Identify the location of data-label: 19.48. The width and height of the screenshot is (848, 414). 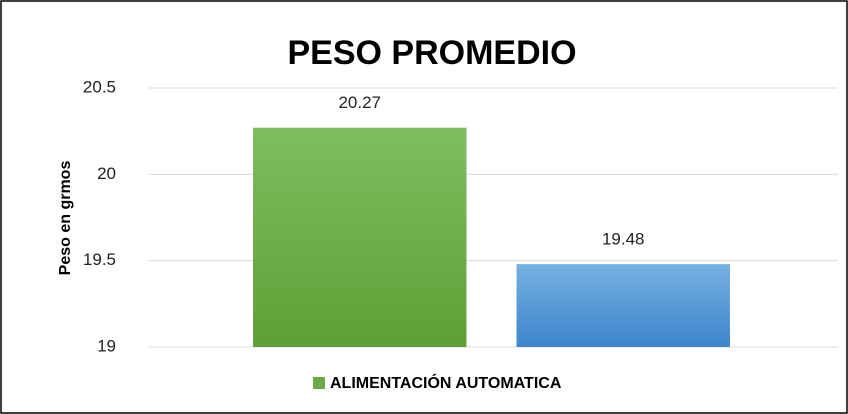
(623, 239).